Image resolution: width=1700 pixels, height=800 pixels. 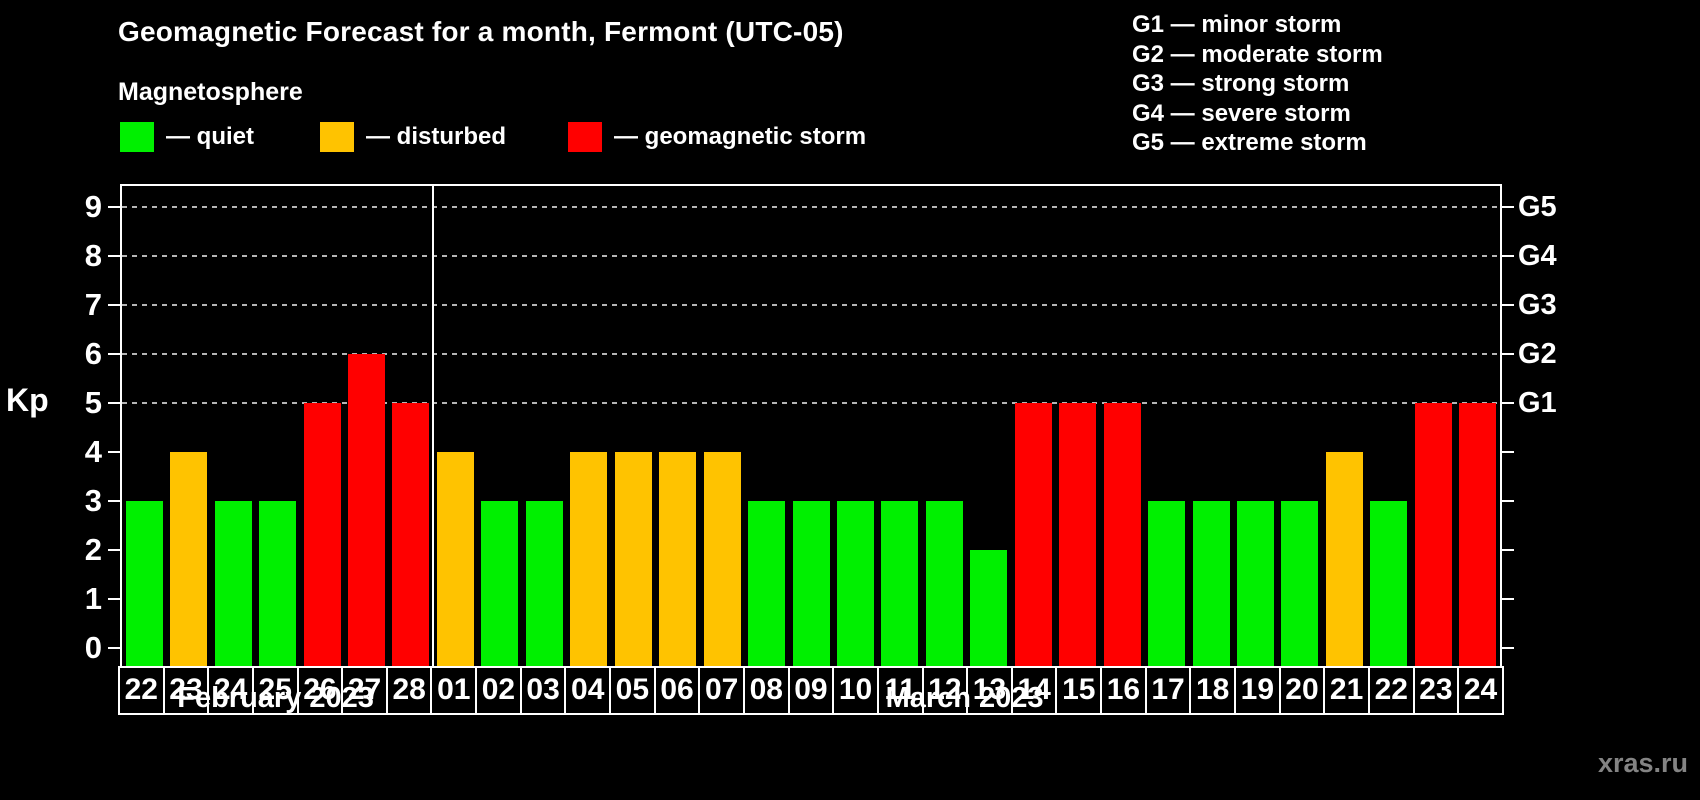 What do you see at coordinates (275, 690) in the screenshot?
I see `day-cell-25: 25` at bounding box center [275, 690].